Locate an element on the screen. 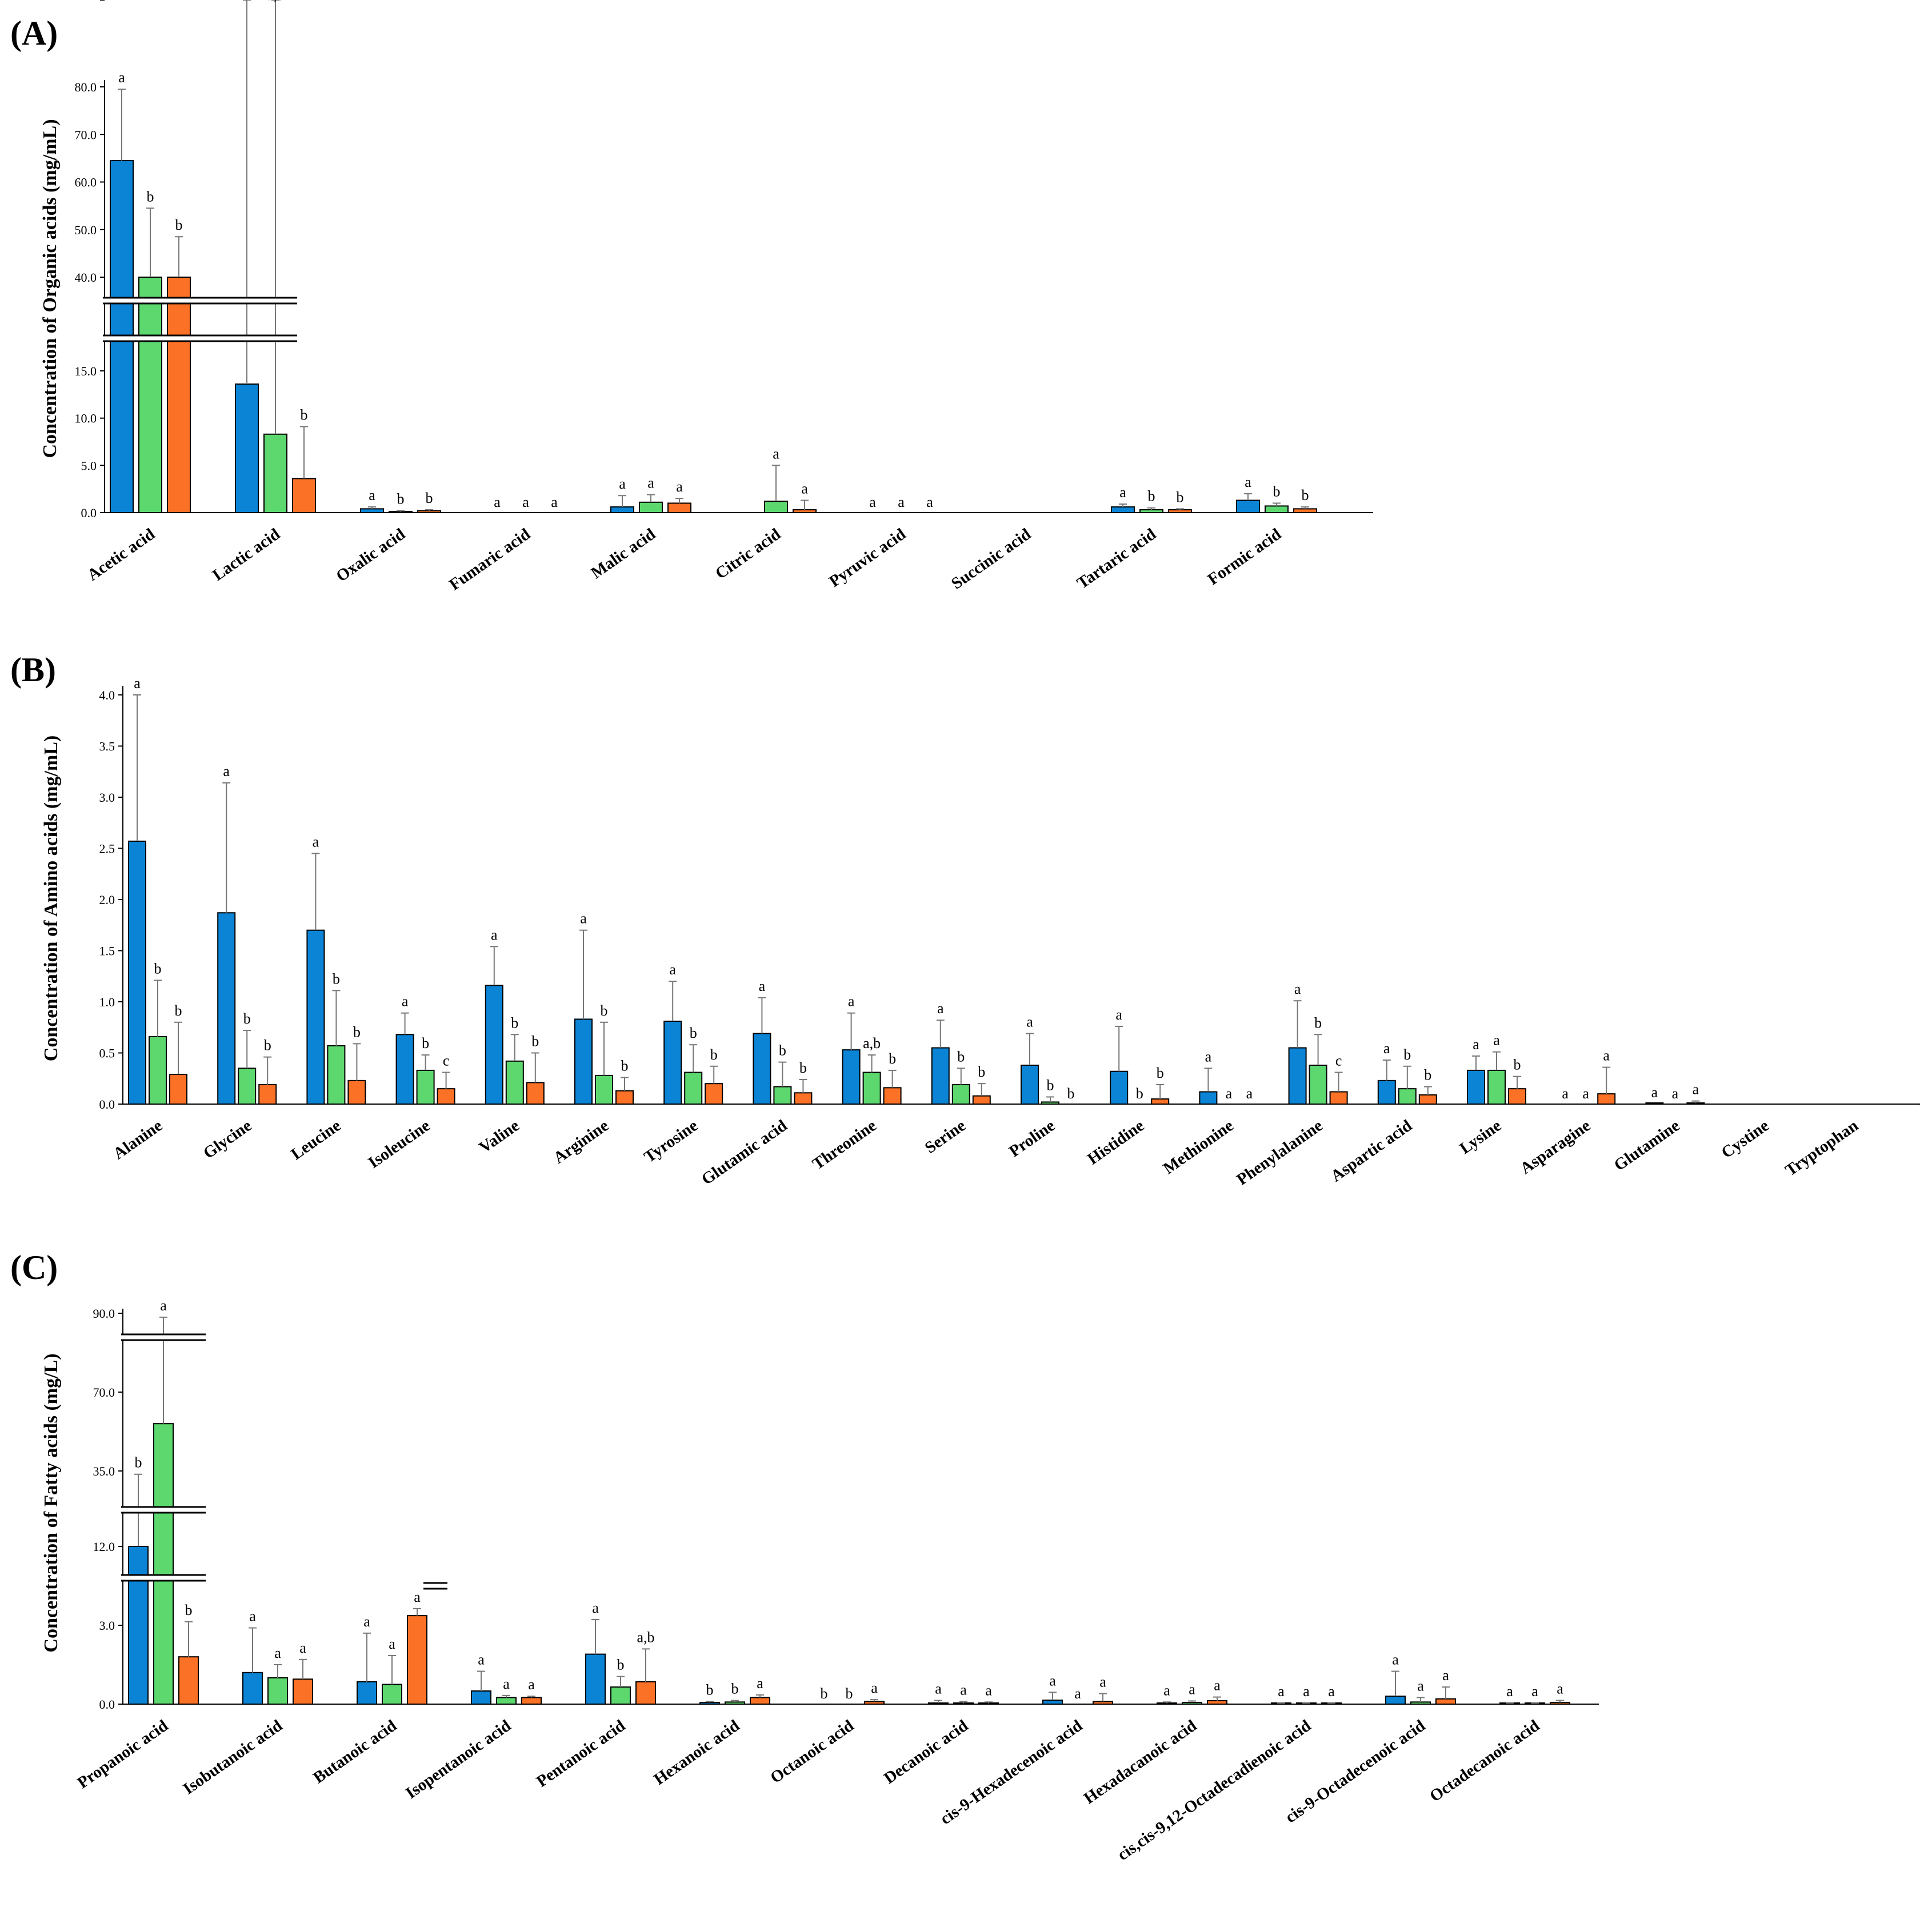 Image resolution: width=1932 pixels, height=1919 pixels. category-label-hexadacanoic-acid: Hexadacanoic acid is located at coordinates (1140, 1762).